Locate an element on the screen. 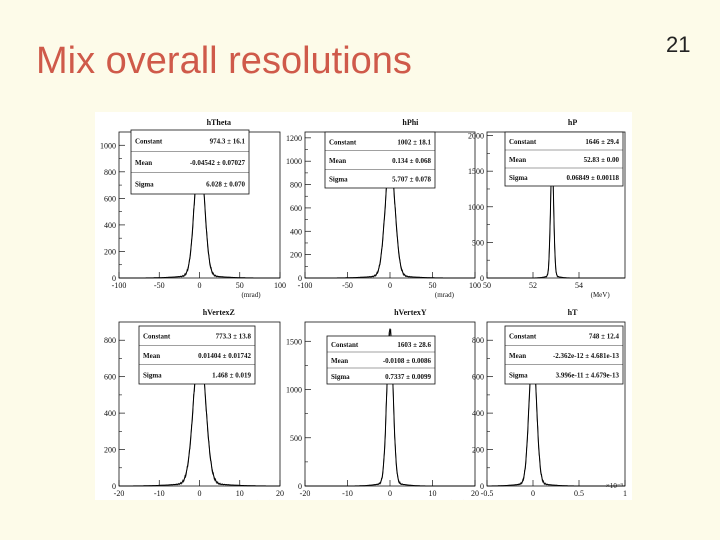  panel-title: hVertexZ is located at coordinates (219, 312).